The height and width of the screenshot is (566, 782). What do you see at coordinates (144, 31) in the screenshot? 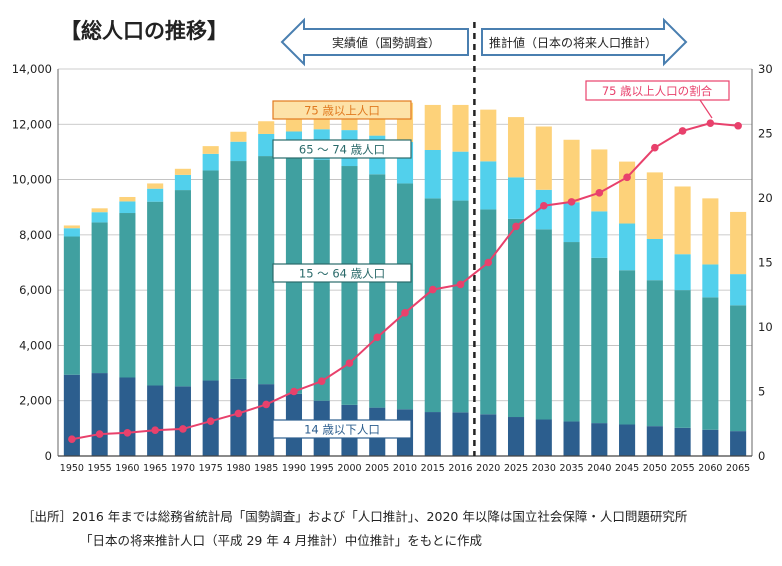
I see `chart-title: 【総人口の推移】` at bounding box center [144, 31].